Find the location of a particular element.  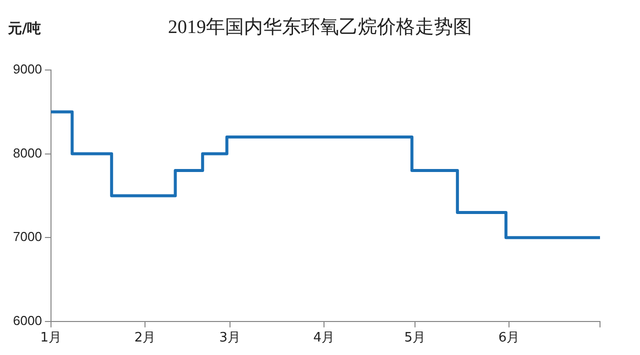

x-tick-label: 6月 is located at coordinates (509, 338).